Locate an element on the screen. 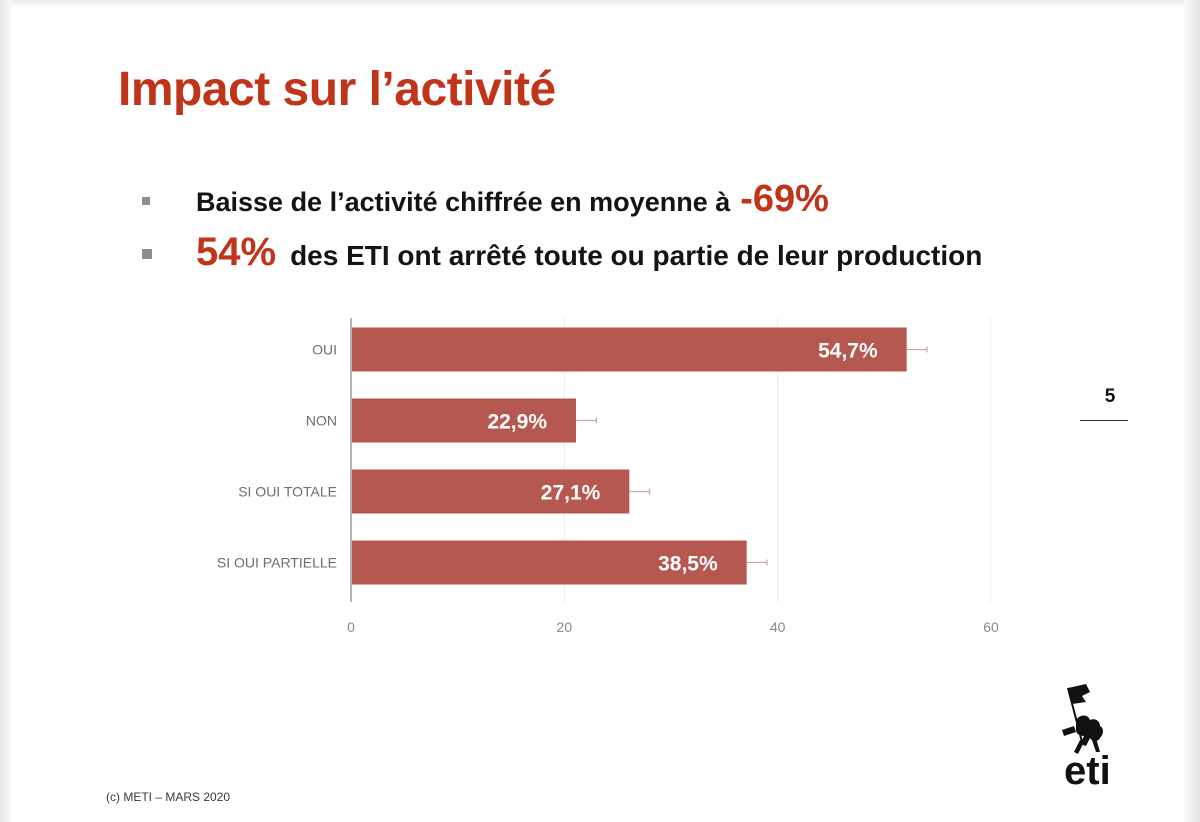 This screenshot has width=1200, height=822. data-label: 54,7% is located at coordinates (848, 351).